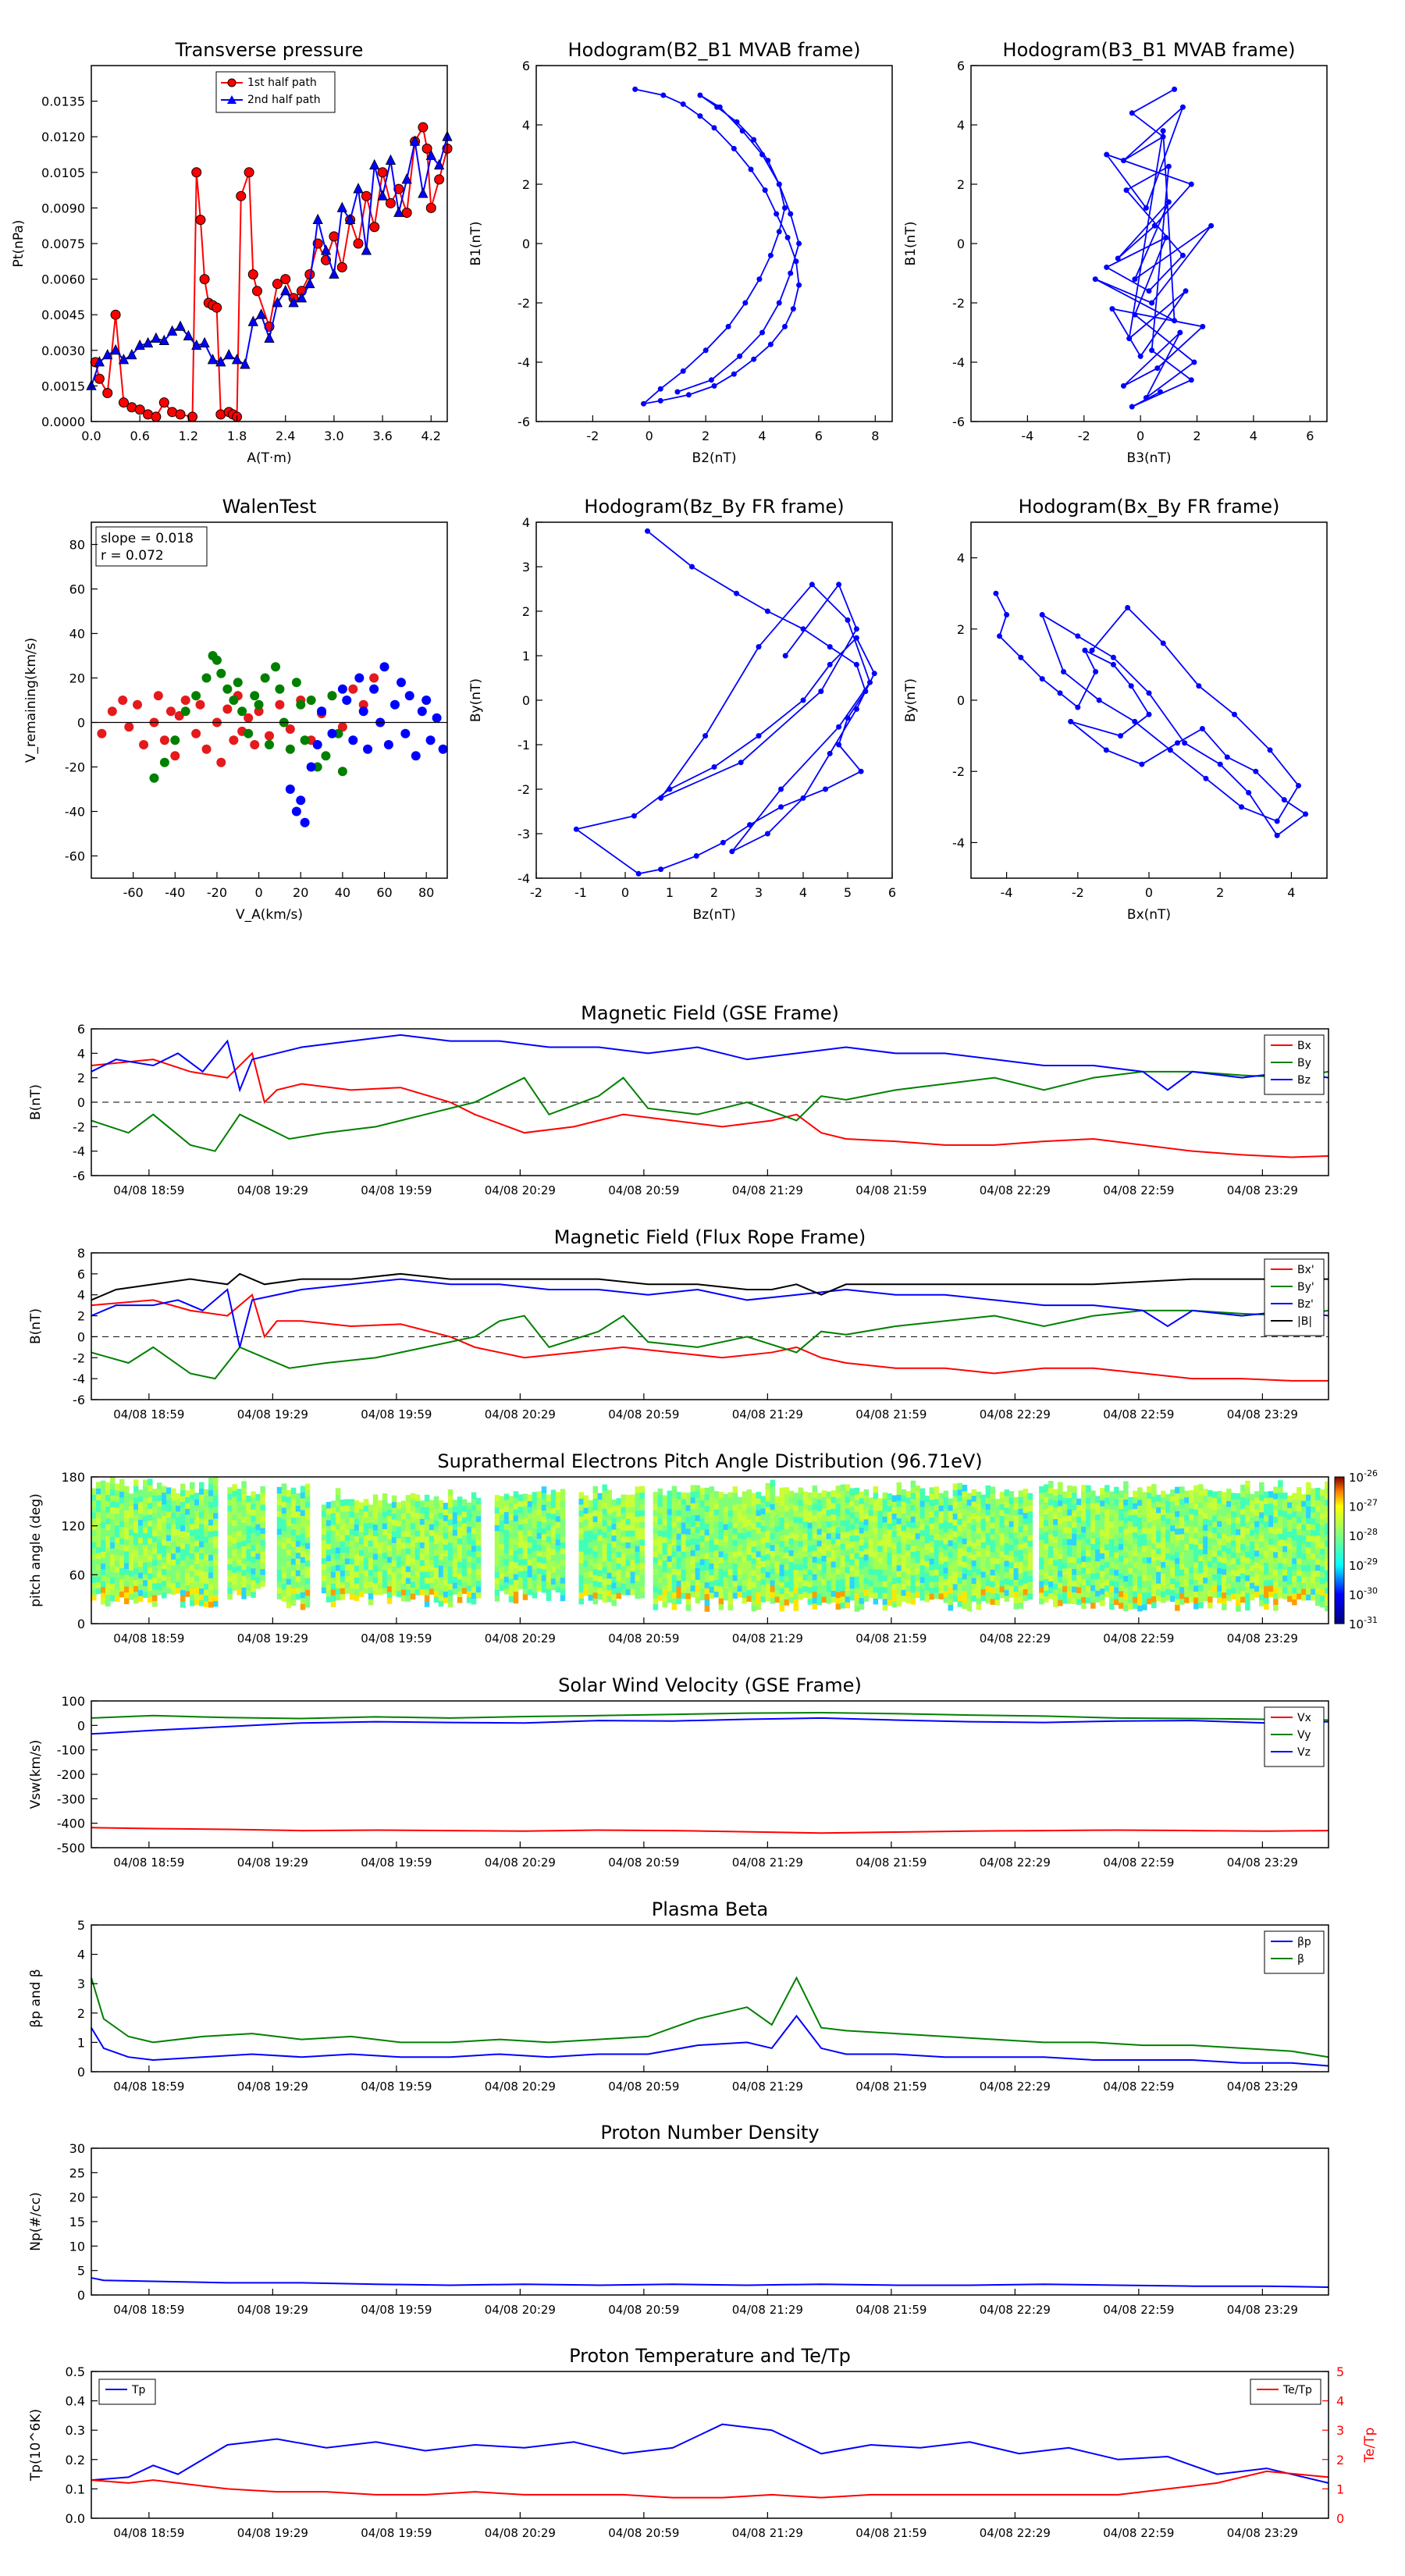 The width and height of the screenshot is (1405, 2576). Describe the element at coordinates (36, 1326) in the screenshot. I see `bfr-ylabel: B(nT)` at that location.